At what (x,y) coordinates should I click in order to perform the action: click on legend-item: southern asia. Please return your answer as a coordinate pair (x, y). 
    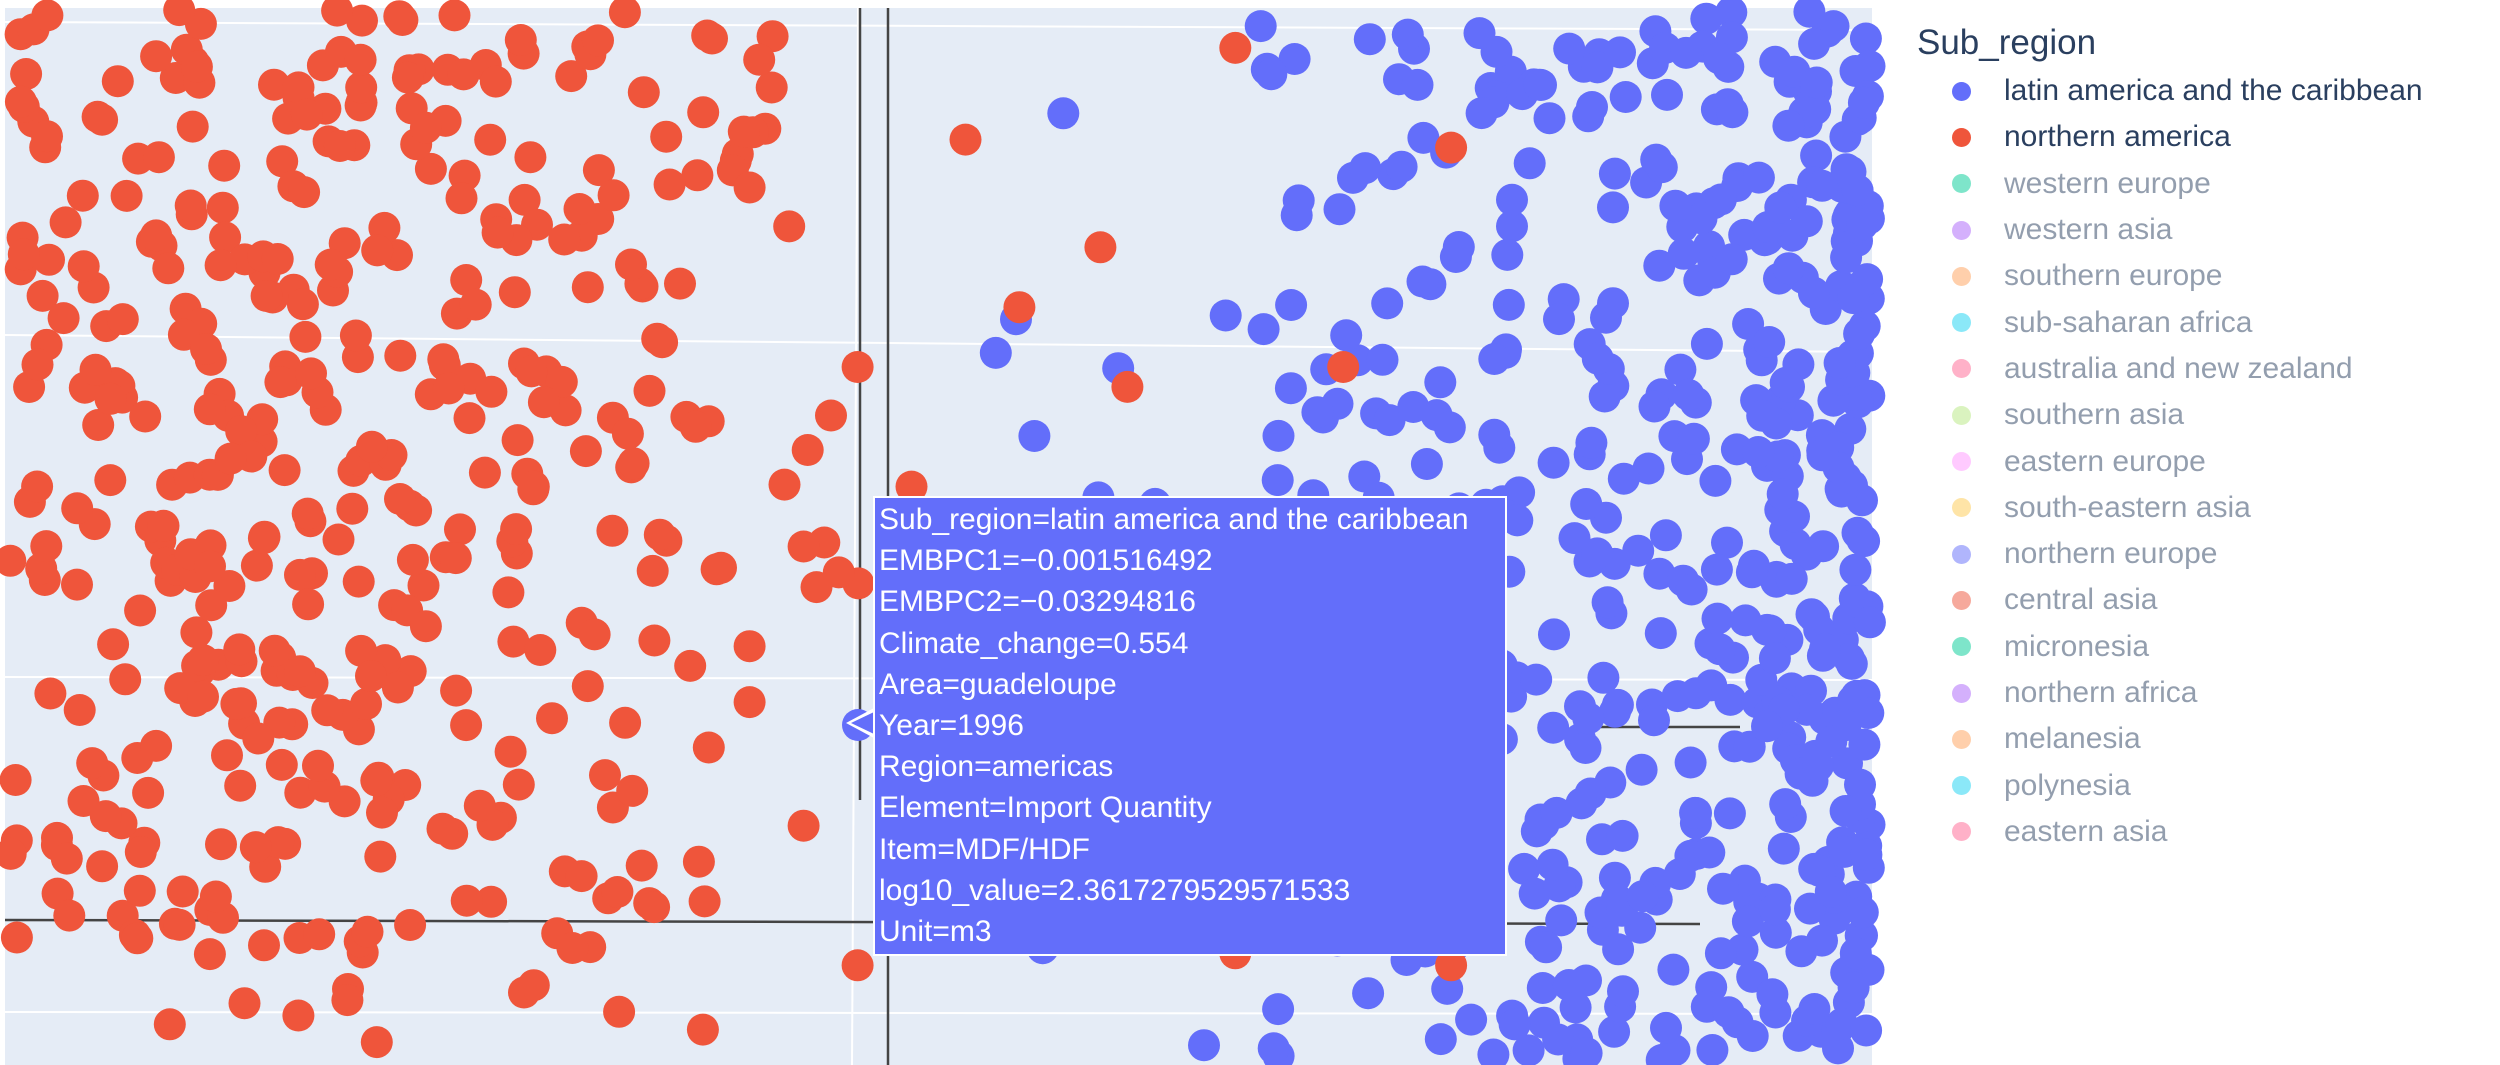
    Looking at the image, I should click on (2205, 415).